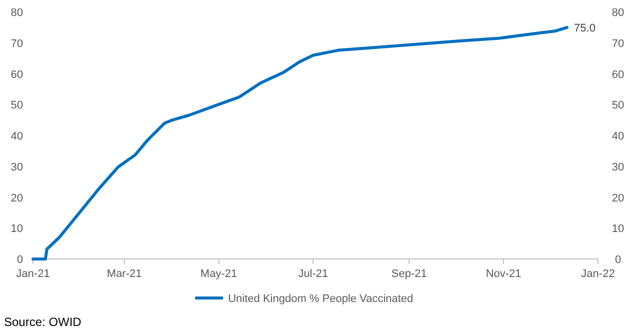  I want to click on x-tick-label: May-21, so click(219, 274).